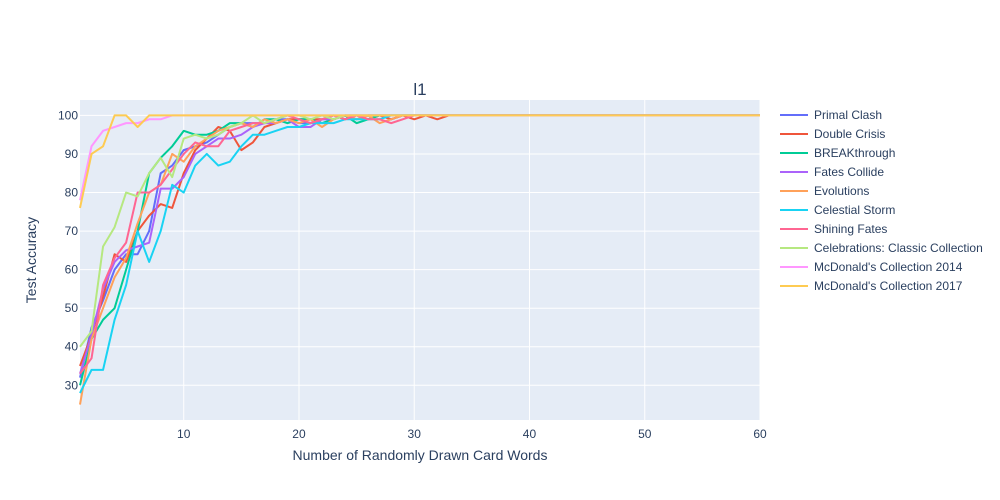  I want to click on legend-item: McDonald's Collection 2014, so click(871, 267).